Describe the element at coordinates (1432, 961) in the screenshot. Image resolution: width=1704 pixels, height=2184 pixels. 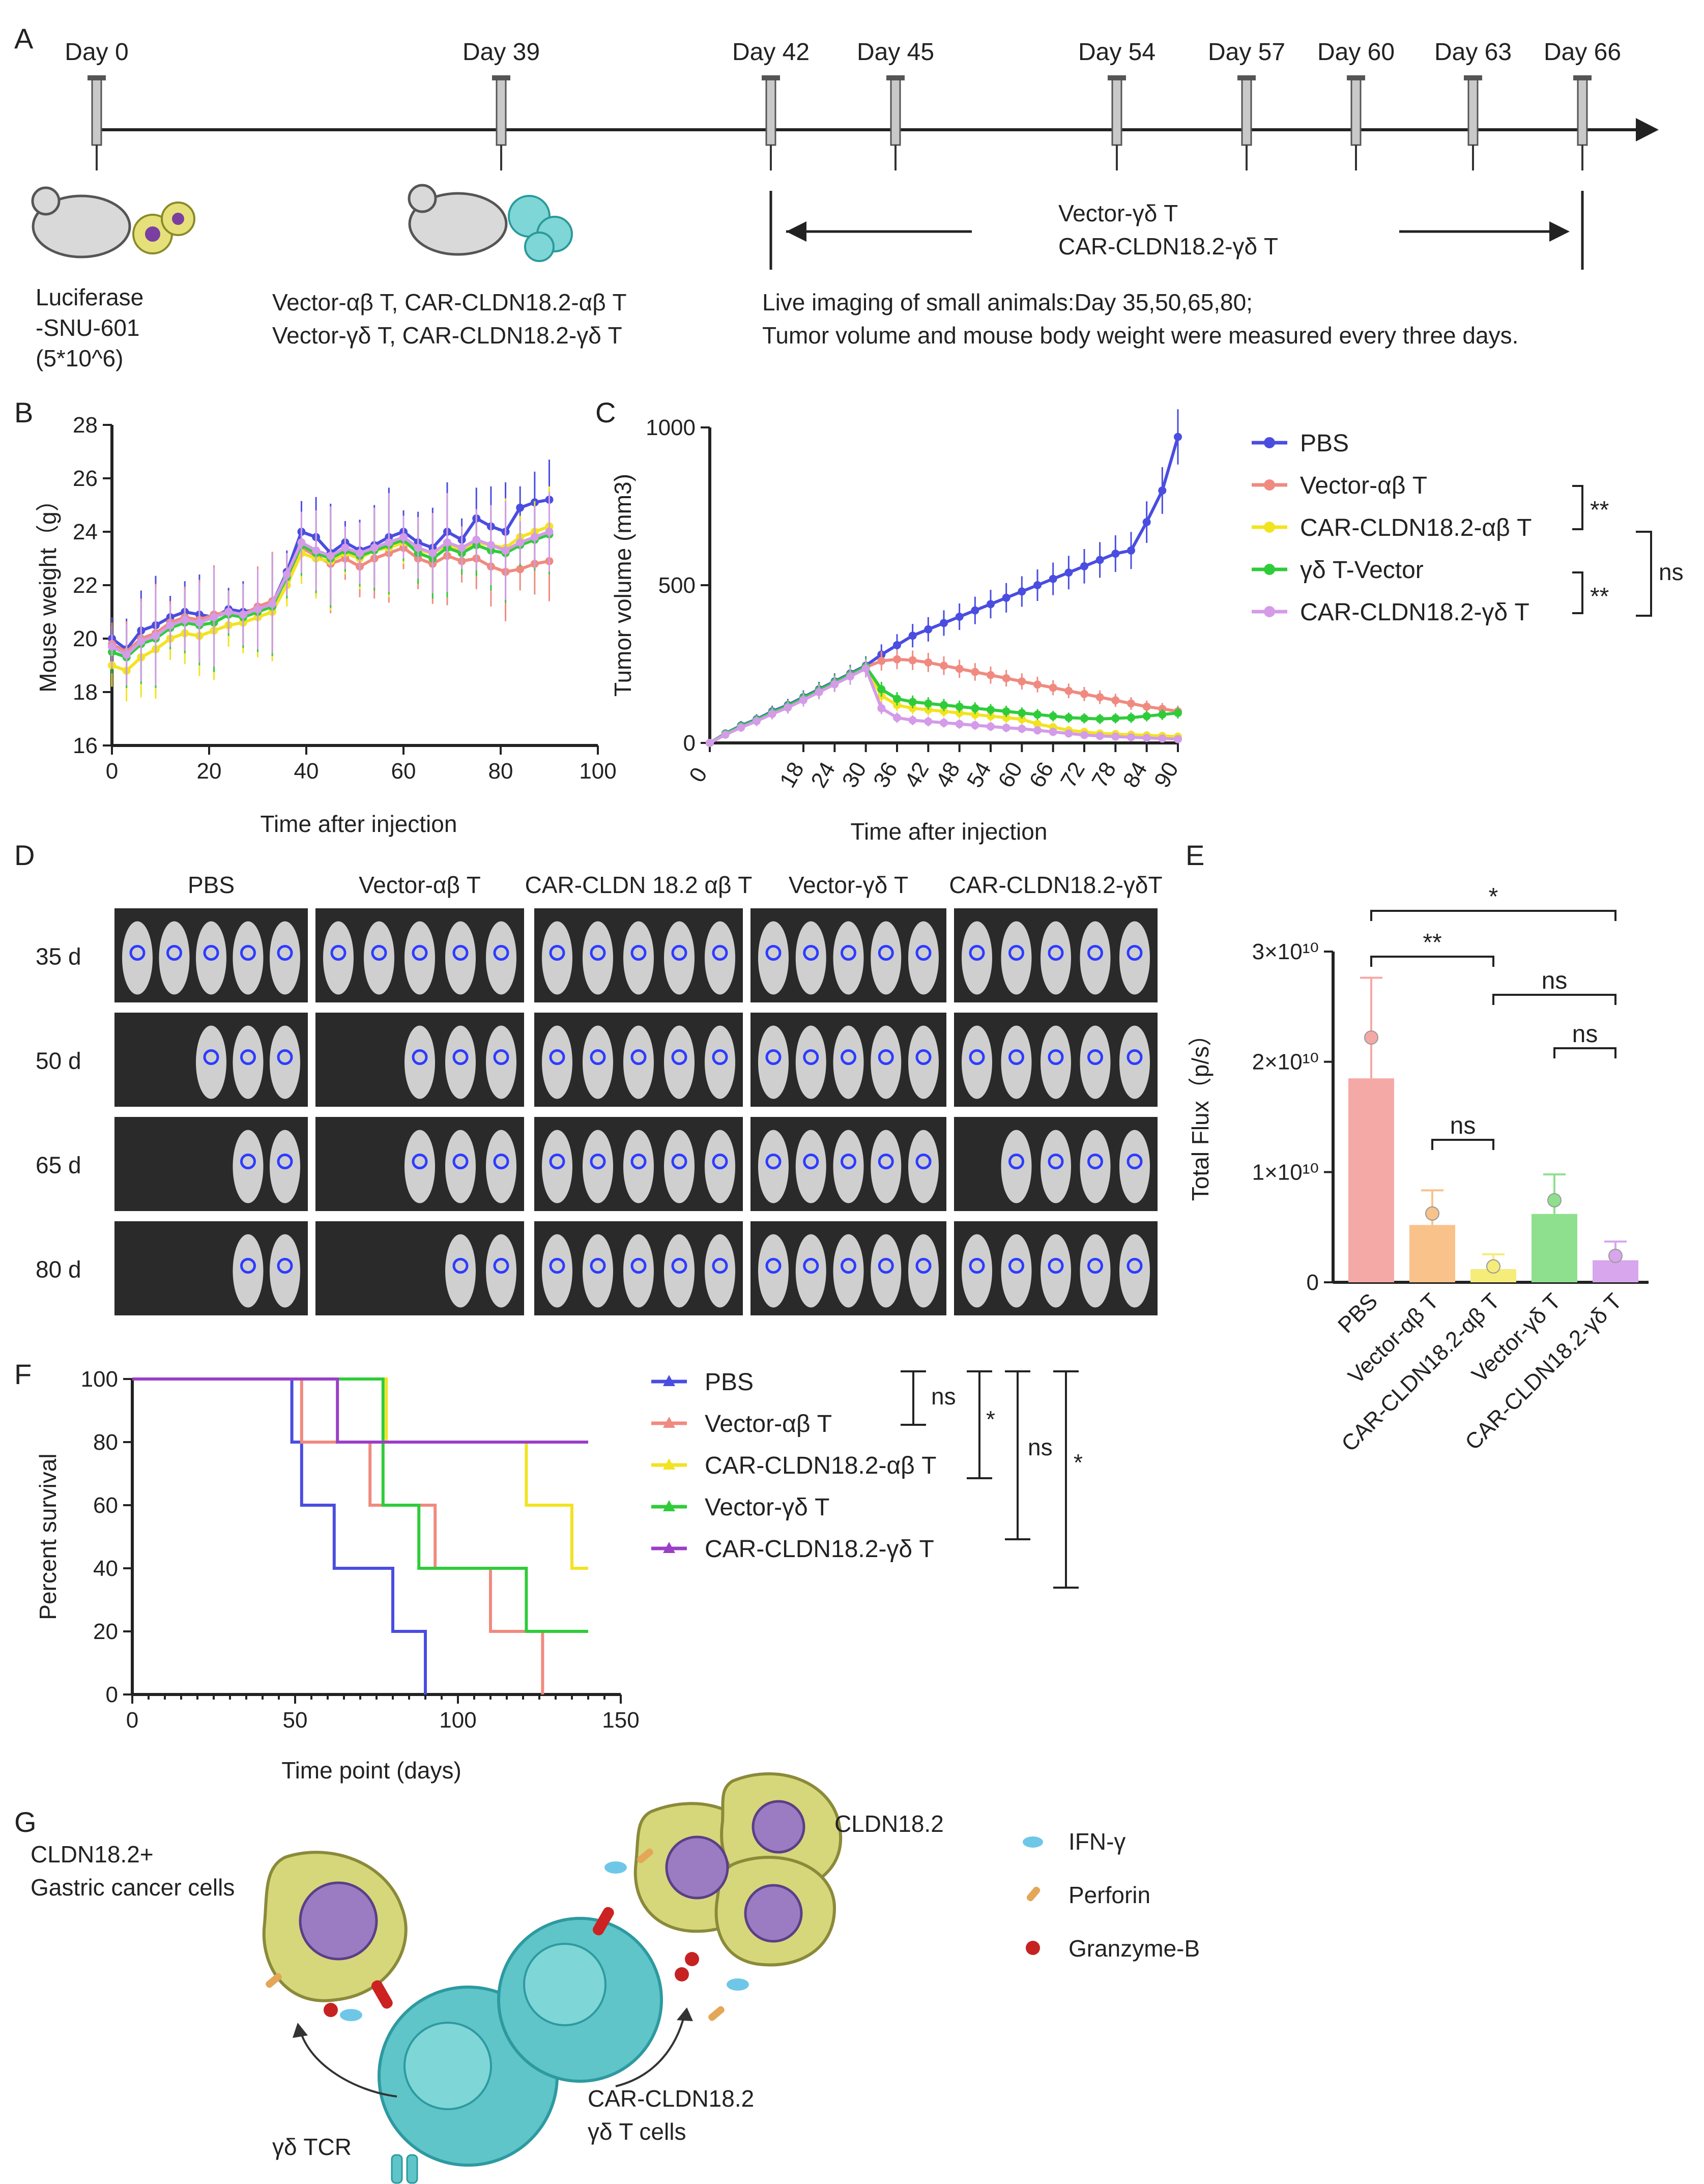
I see `chart-e-bracket` at that location.